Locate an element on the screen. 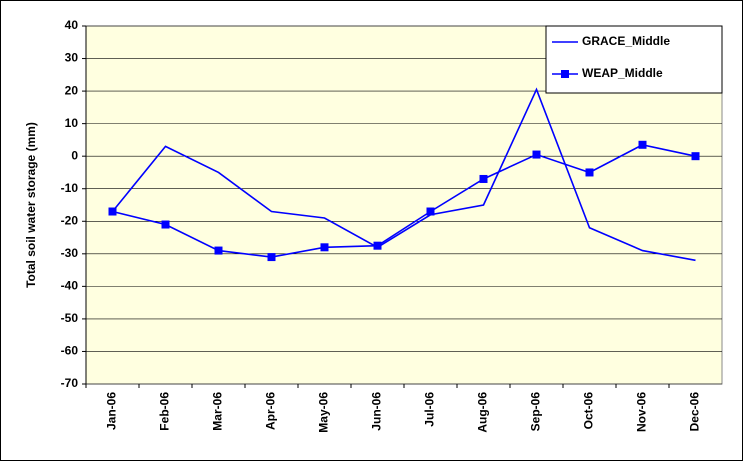 The width and height of the screenshot is (743, 461). y-tick-label: 10 is located at coordinates (72, 123).